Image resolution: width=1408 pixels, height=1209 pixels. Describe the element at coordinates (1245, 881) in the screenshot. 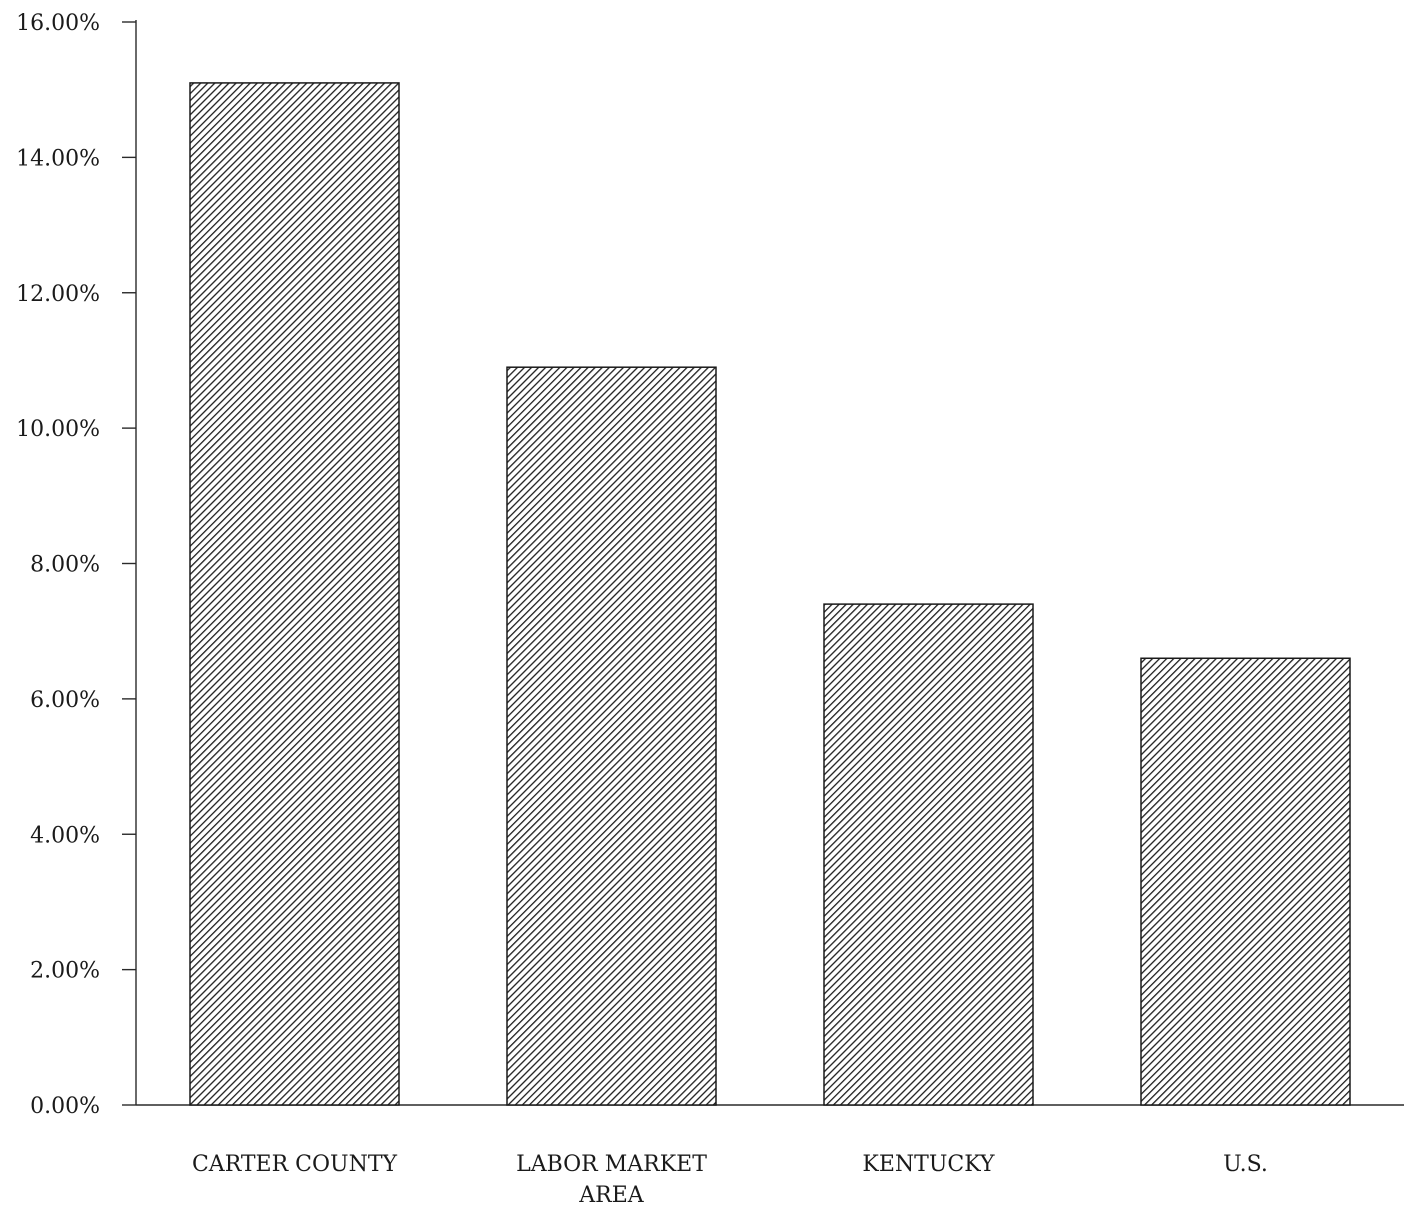

I see `bar-u-s` at that location.